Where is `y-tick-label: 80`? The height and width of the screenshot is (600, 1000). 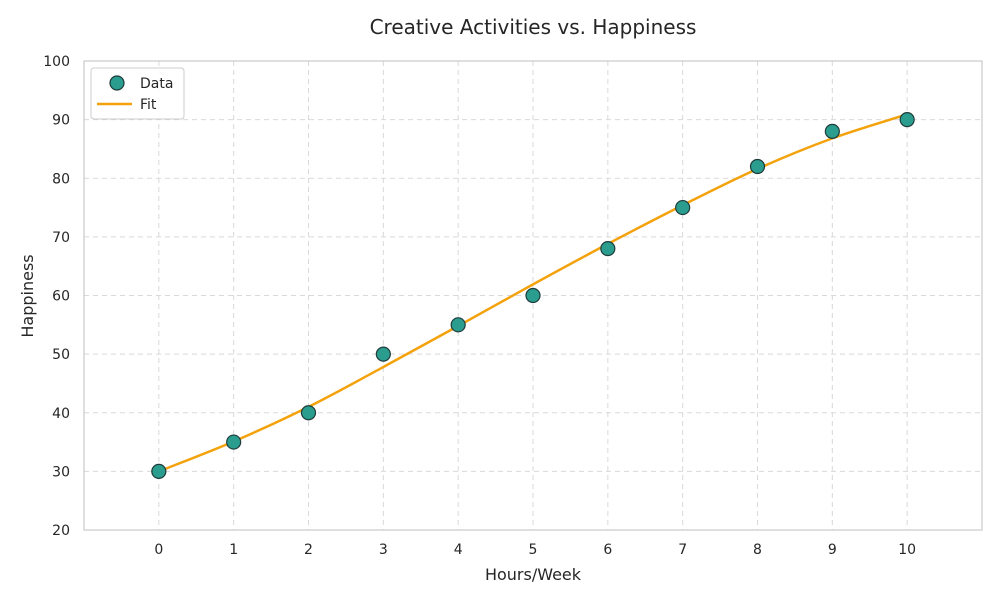 y-tick-label: 80 is located at coordinates (61, 179).